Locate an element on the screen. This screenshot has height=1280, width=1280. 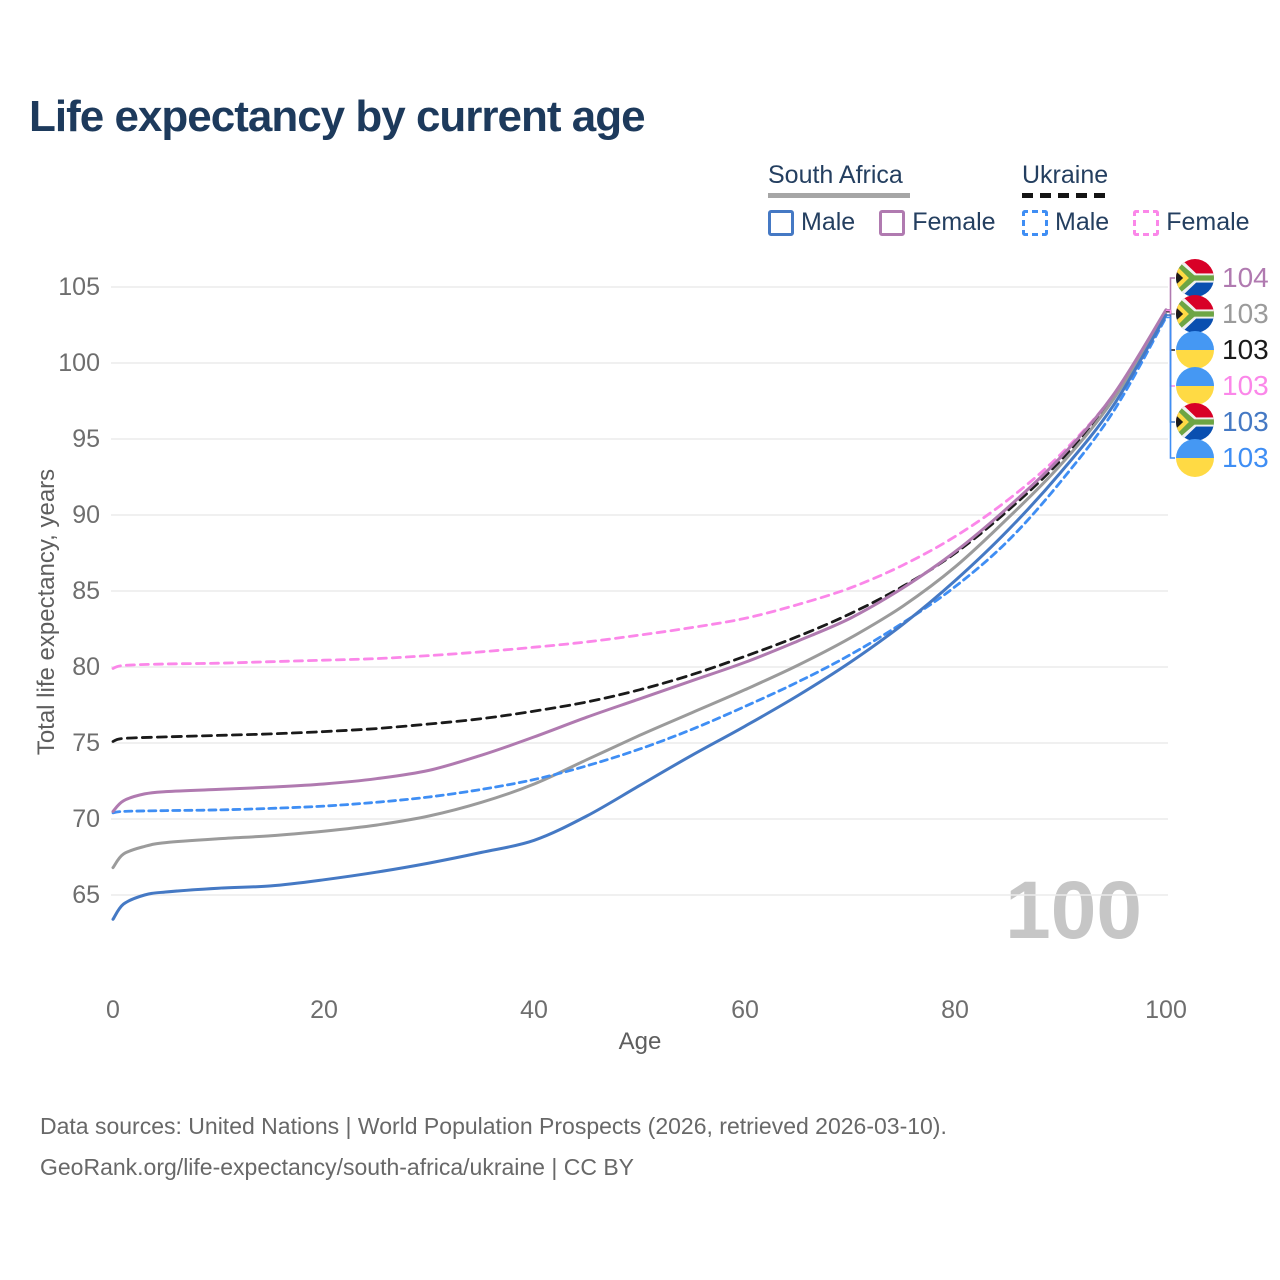
leader-line-ua_male is located at coordinates (1170, 387).